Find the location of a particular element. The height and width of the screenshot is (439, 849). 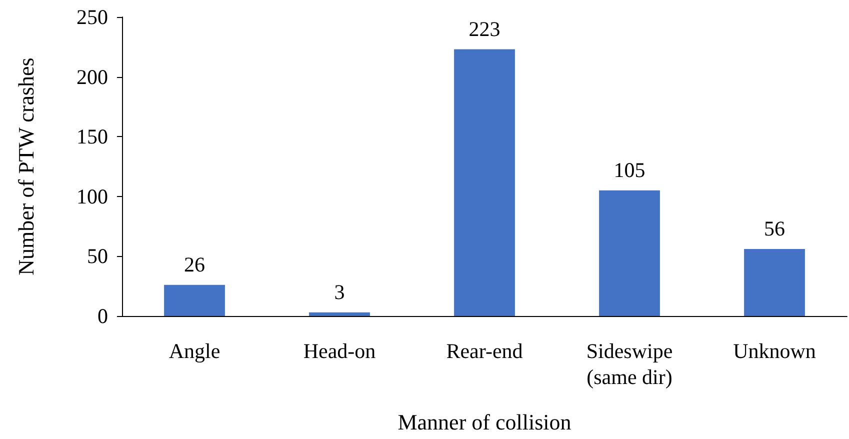

data-label: 105 is located at coordinates (630, 170).